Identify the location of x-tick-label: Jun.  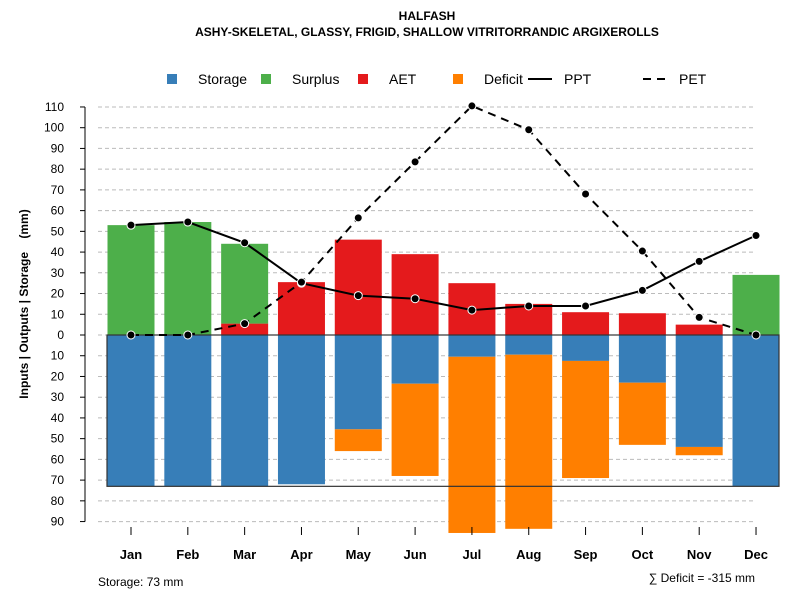
(415, 554).